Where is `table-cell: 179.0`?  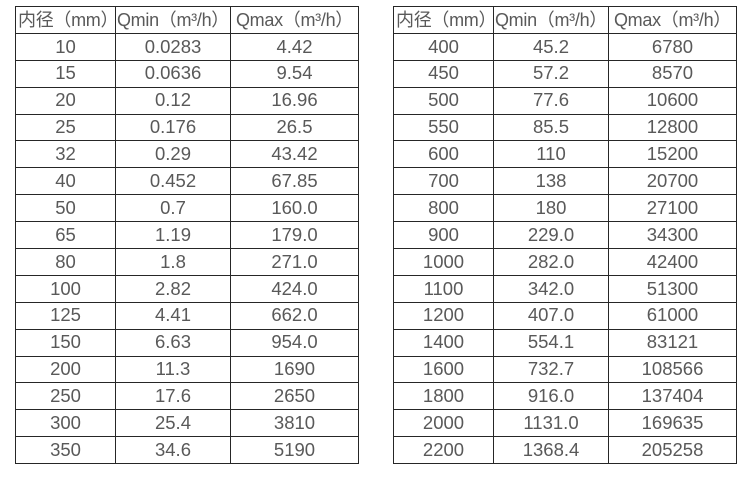 table-cell: 179.0 is located at coordinates (294, 235).